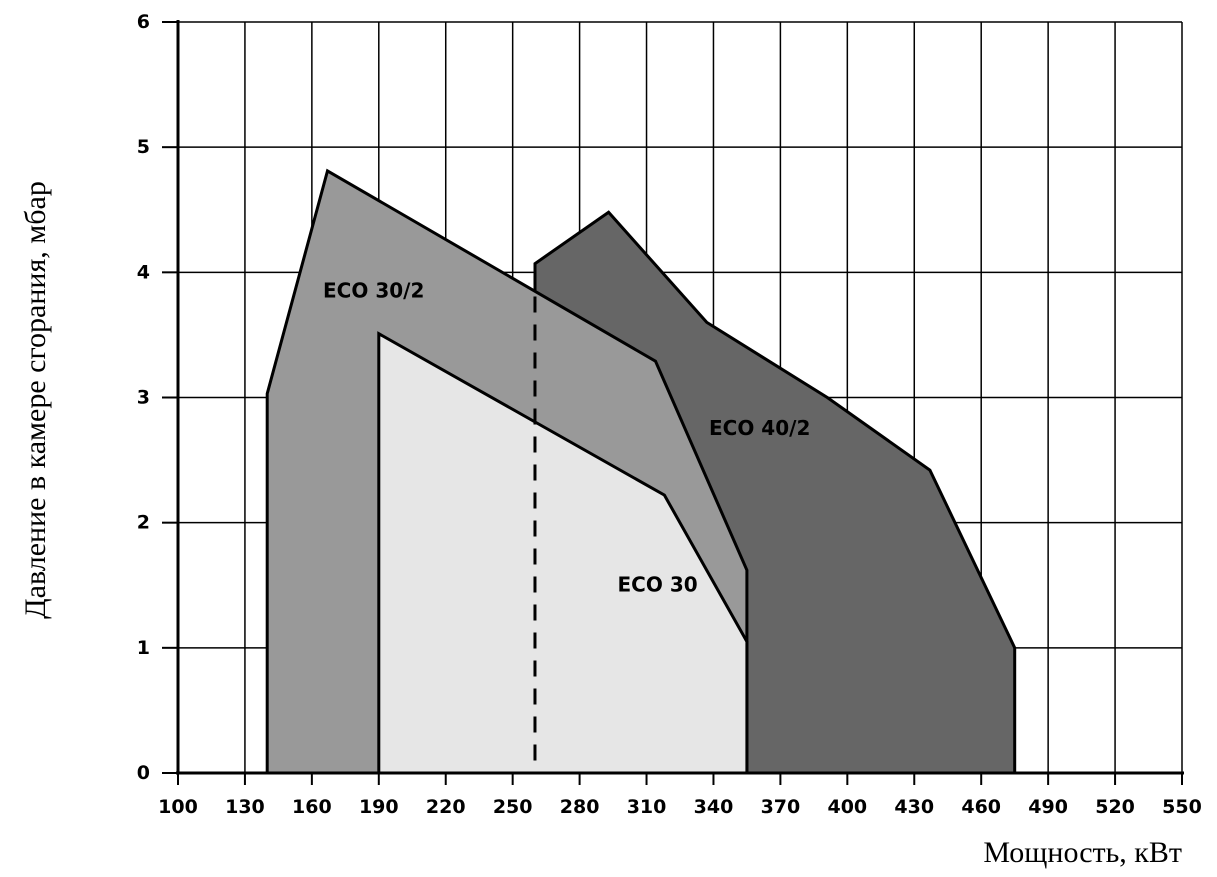 The width and height of the screenshot is (1217, 877). I want to click on x-tick-label: 340, so click(714, 807).